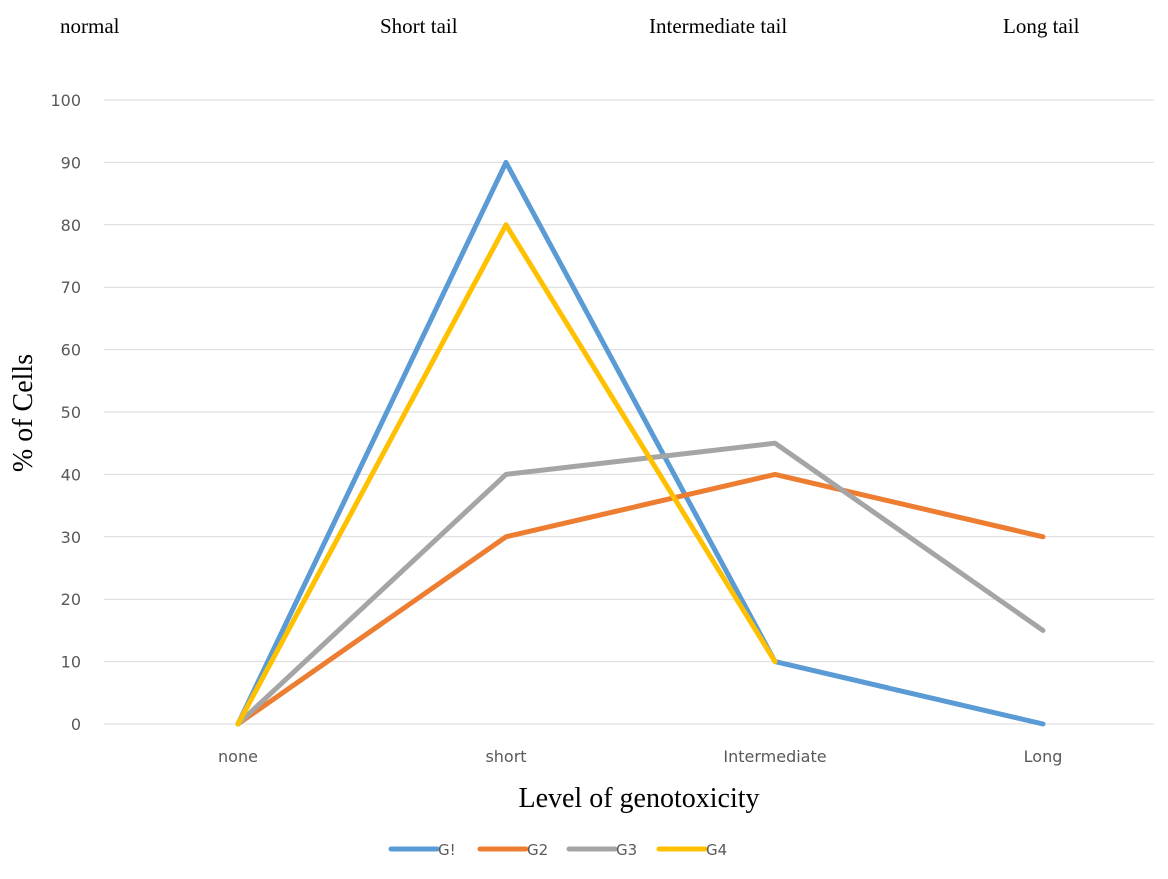 The image size is (1168, 879). What do you see at coordinates (505, 756) in the screenshot?
I see `x-tick-label: short` at bounding box center [505, 756].